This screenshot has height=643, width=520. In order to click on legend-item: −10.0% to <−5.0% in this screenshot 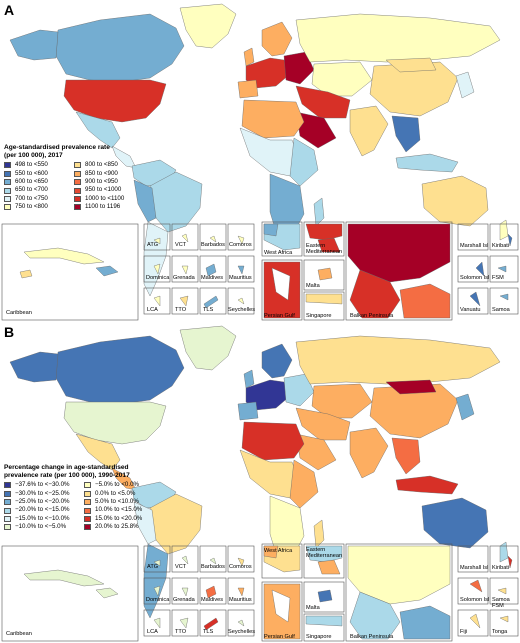, I will do `click(43, 527)`.